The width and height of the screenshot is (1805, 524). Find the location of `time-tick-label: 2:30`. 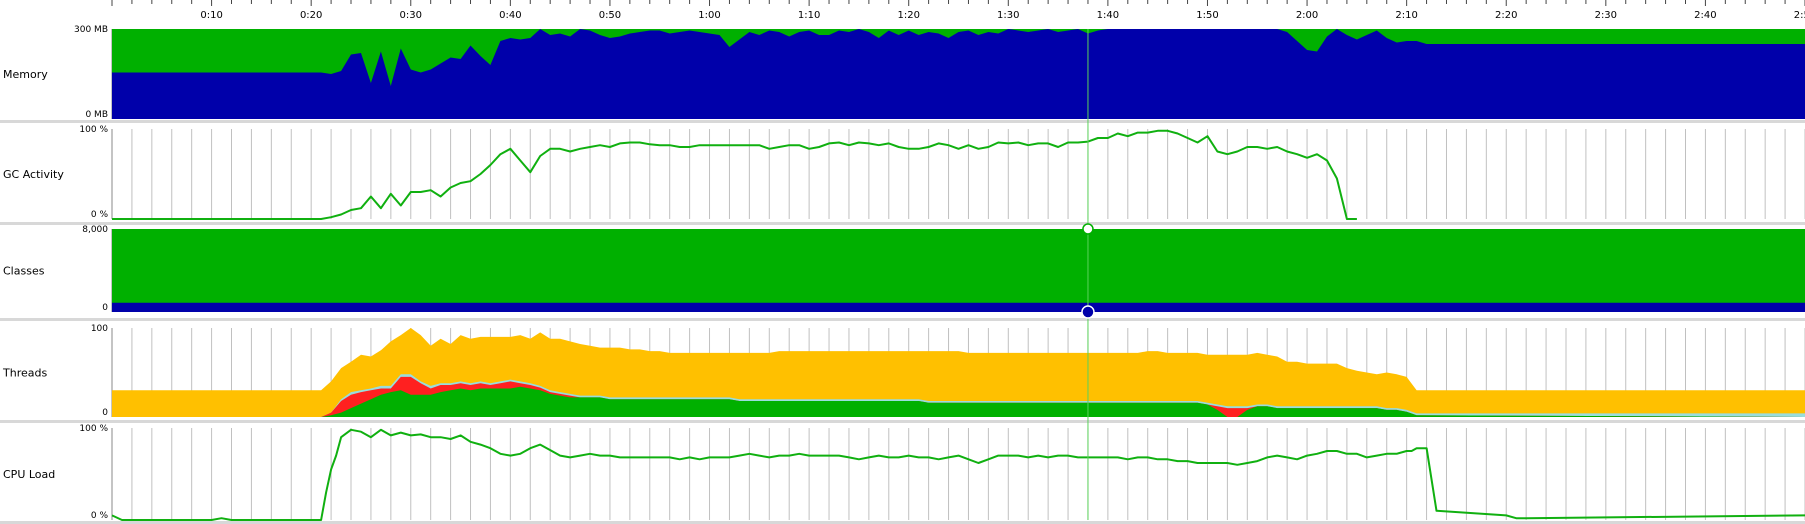

time-tick-label: 2:30 is located at coordinates (1606, 15).